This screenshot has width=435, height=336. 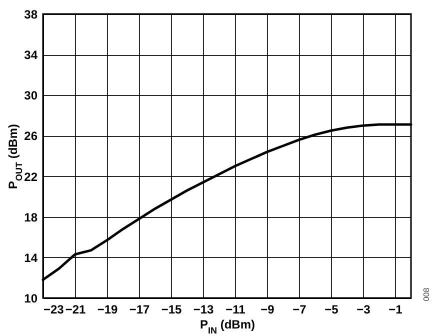 What do you see at coordinates (31, 217) in the screenshot?
I see `y-tick-label: 18` at bounding box center [31, 217].